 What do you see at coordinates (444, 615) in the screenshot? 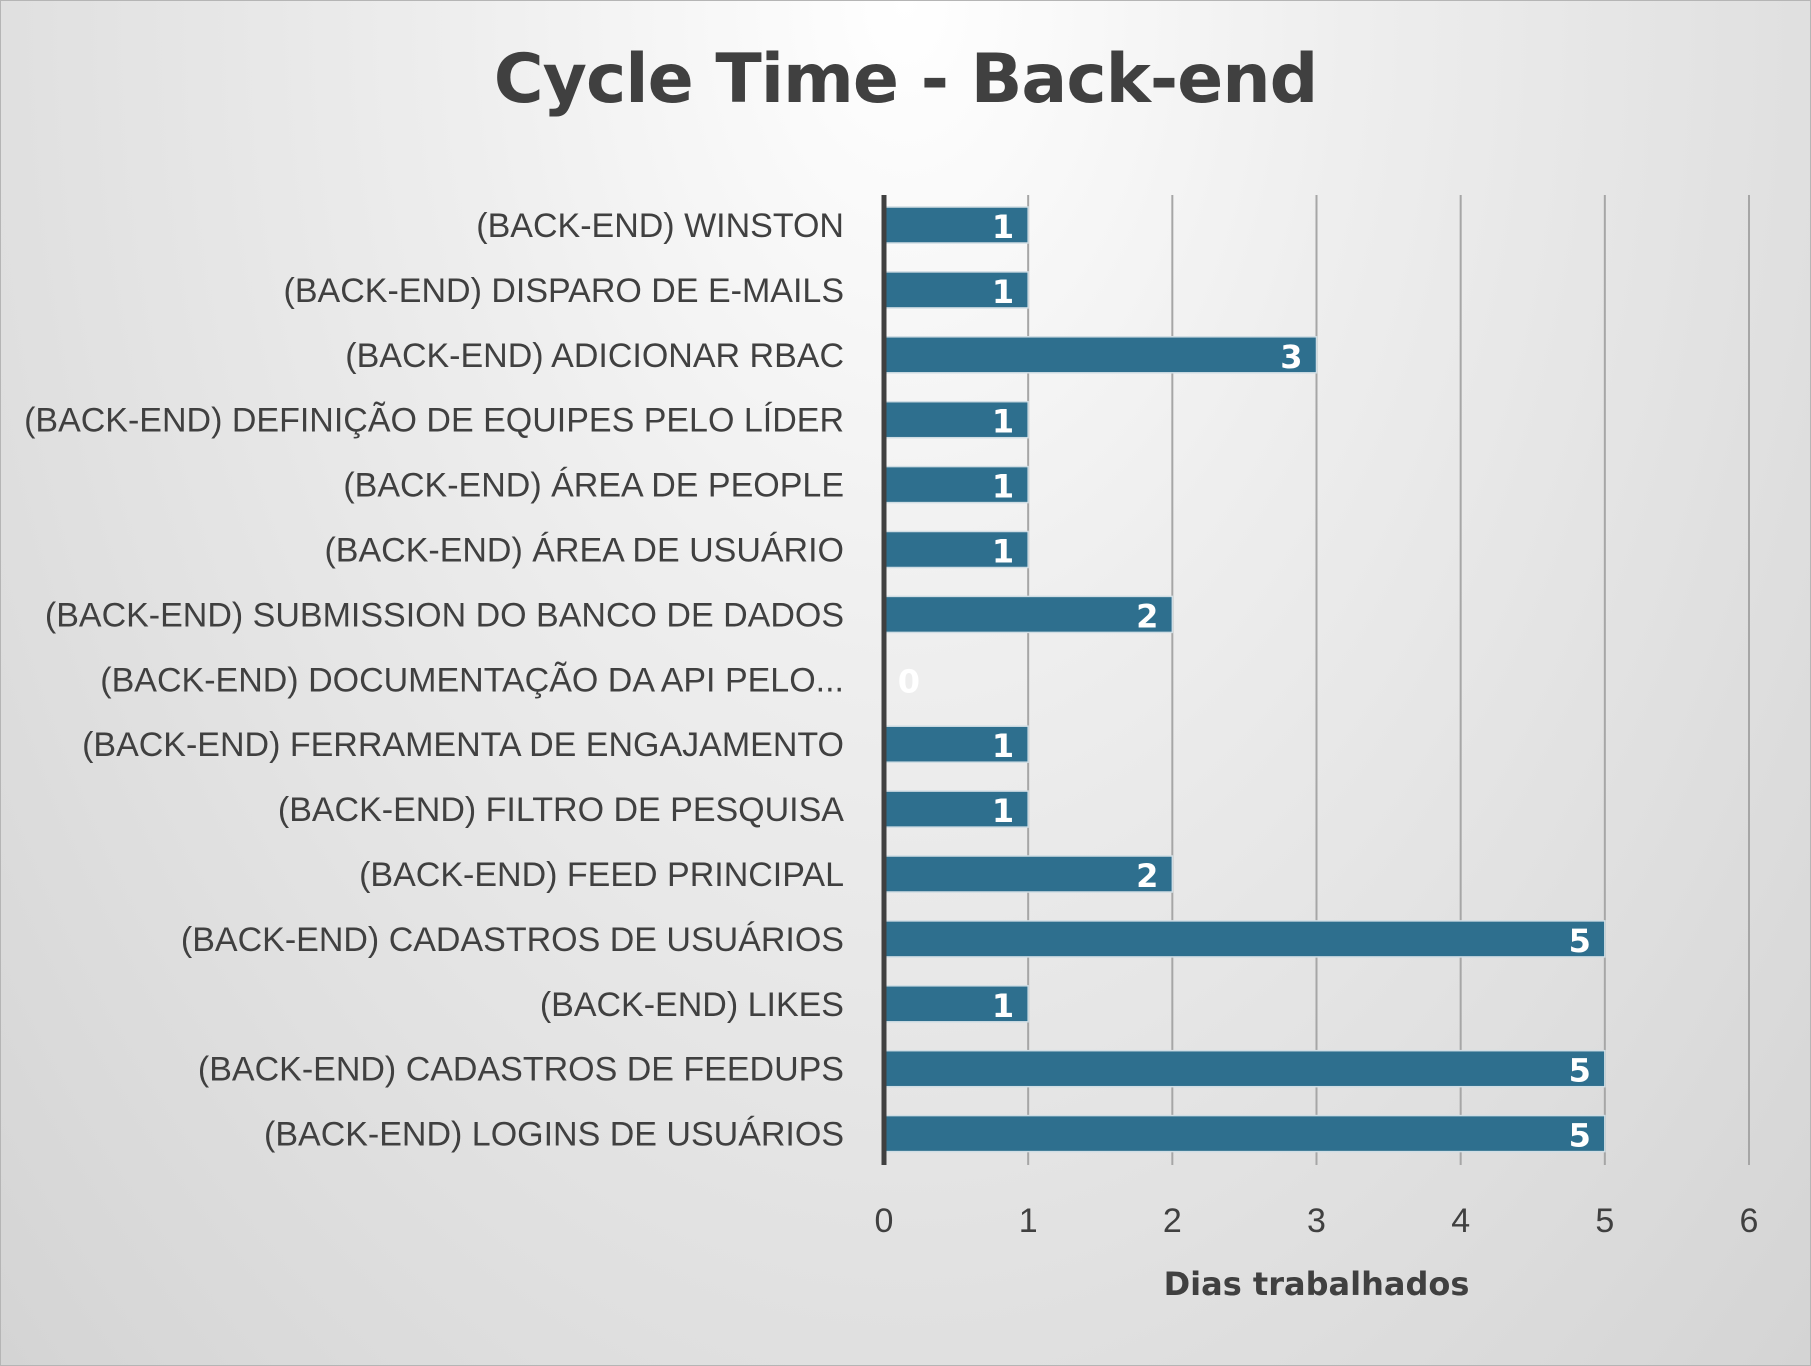
I see `category-label: (BACK-END) SUBMISSION DO BANCO DE DADOS` at bounding box center [444, 615].